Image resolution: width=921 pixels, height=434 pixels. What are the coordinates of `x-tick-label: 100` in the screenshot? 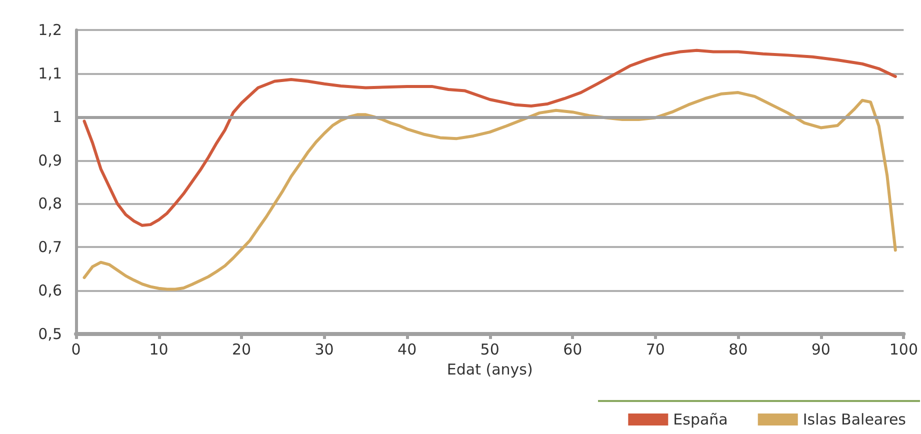 It's located at (903, 349).